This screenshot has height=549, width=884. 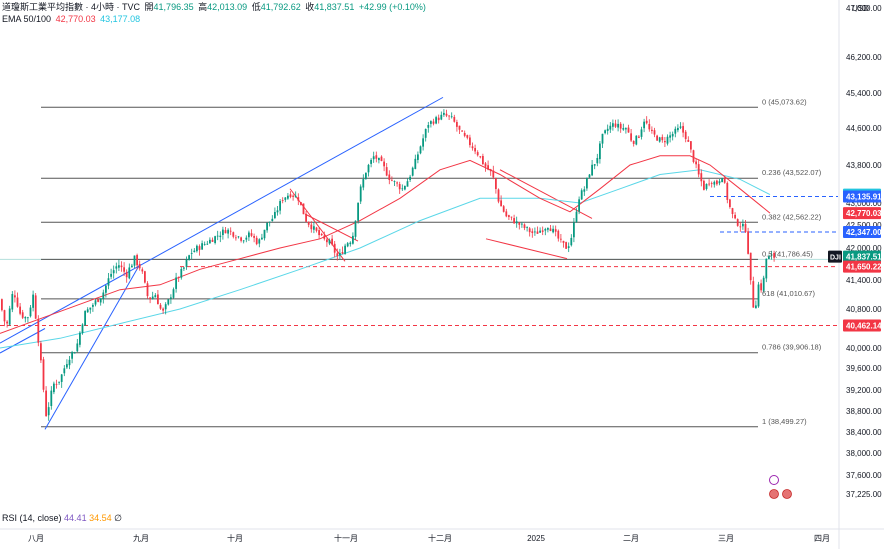 What do you see at coordinates (864, 368) in the screenshot?
I see `y-tick-label: 39,600.00` at bounding box center [864, 368].